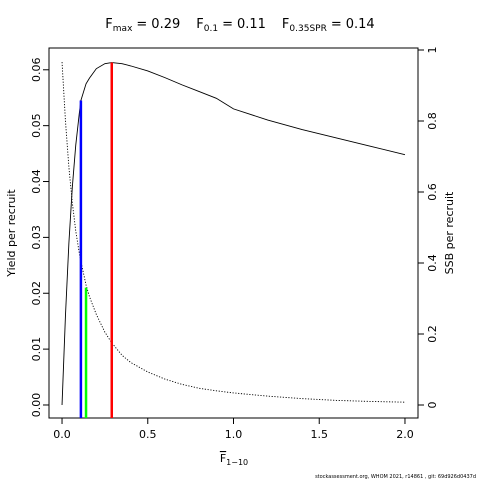 This screenshot has height=480, width=480. Describe the element at coordinates (36, 349) in the screenshot. I see `y-tick-label: 0.01` at that location.